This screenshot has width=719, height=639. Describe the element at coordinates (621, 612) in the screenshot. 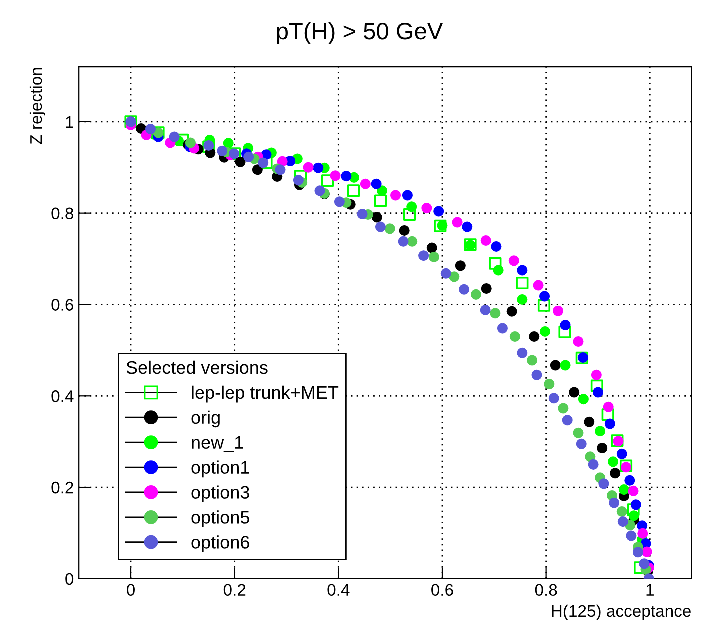

I see `x-axis-title: H(125) acceptance` at that location.